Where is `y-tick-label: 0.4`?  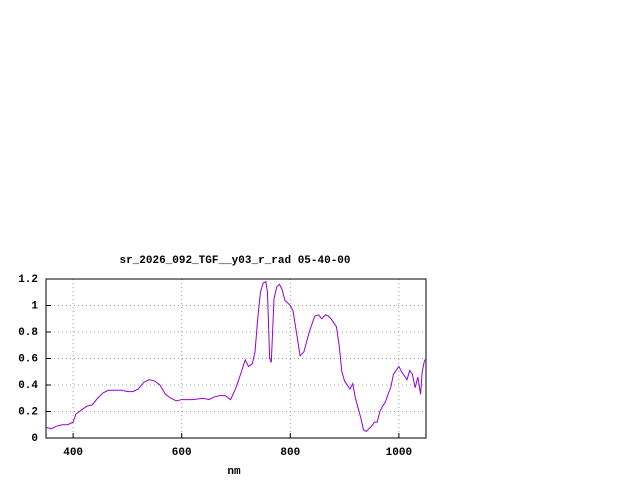 y-tick-label: 0.4 is located at coordinates (28, 386).